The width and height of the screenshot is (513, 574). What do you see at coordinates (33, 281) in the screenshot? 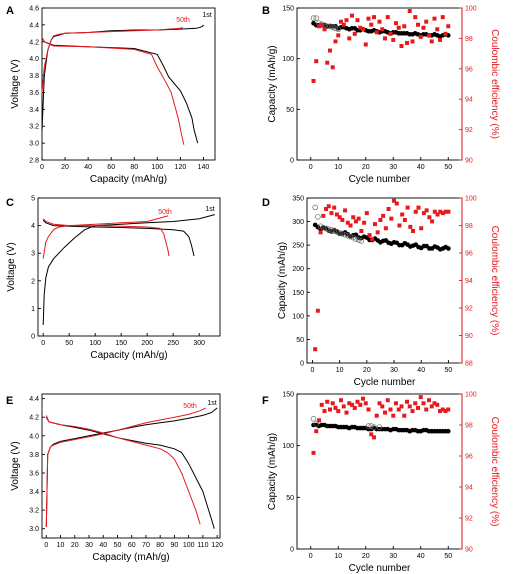
I see `y-tick-label: 2` at bounding box center [33, 281].